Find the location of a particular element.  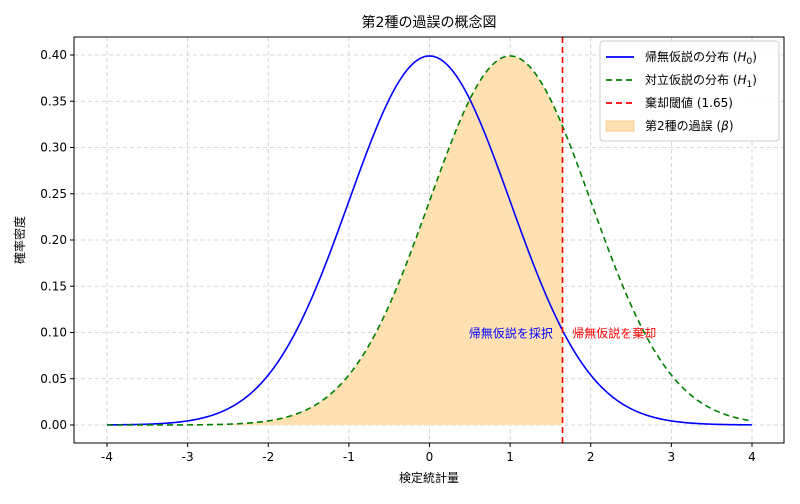

legend-null-label: 帰無仮説の分布 (H0) is located at coordinates (701, 58).